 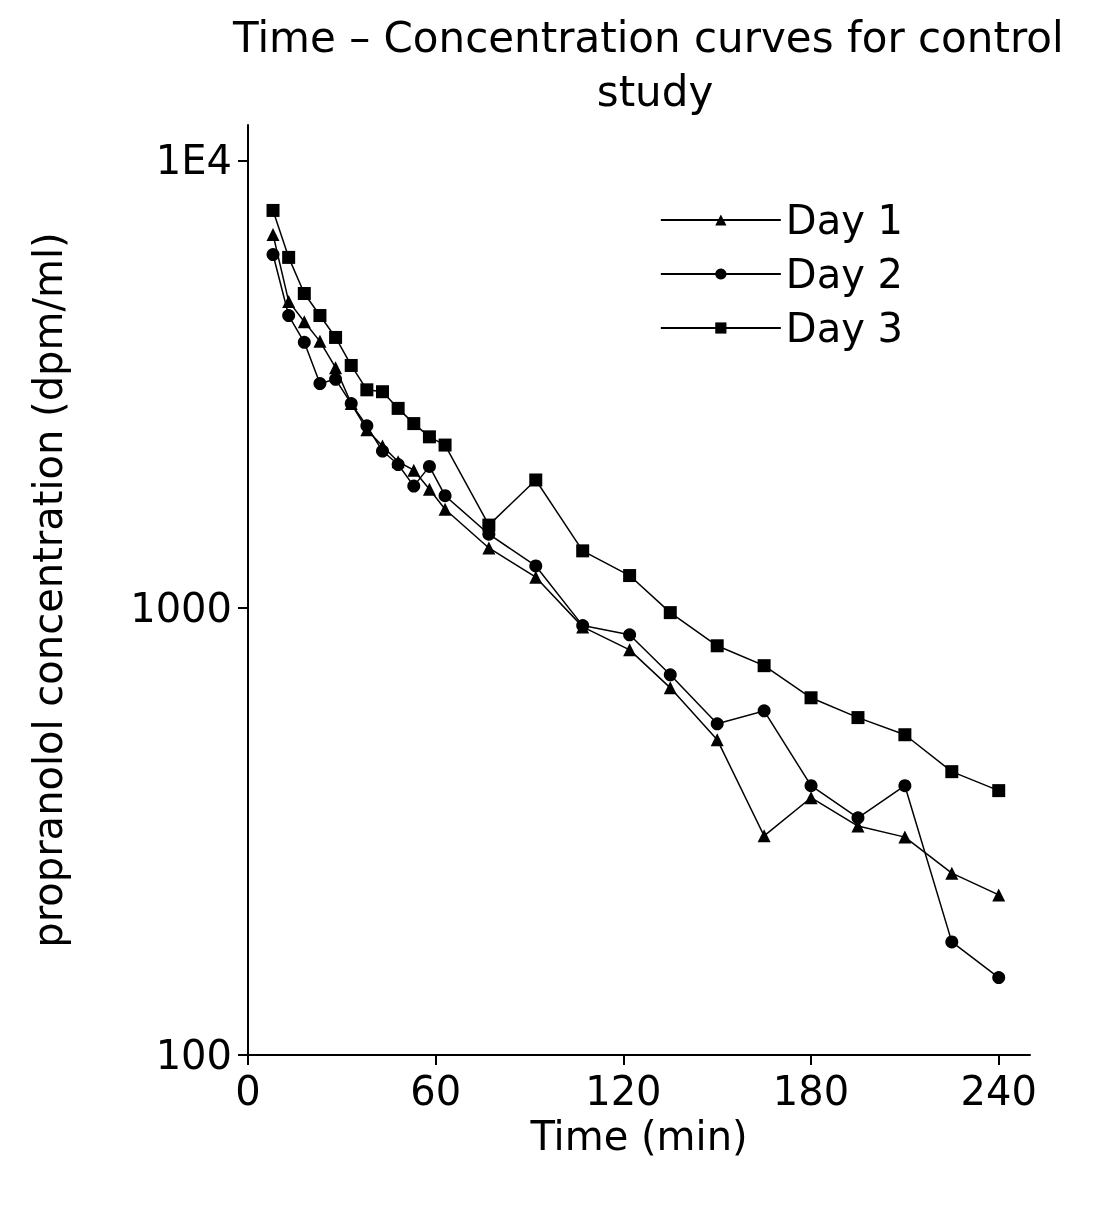 What do you see at coordinates (48, 590) in the screenshot?
I see `y-axis-title: propranolol concentration (dpm/ml)` at bounding box center [48, 590].